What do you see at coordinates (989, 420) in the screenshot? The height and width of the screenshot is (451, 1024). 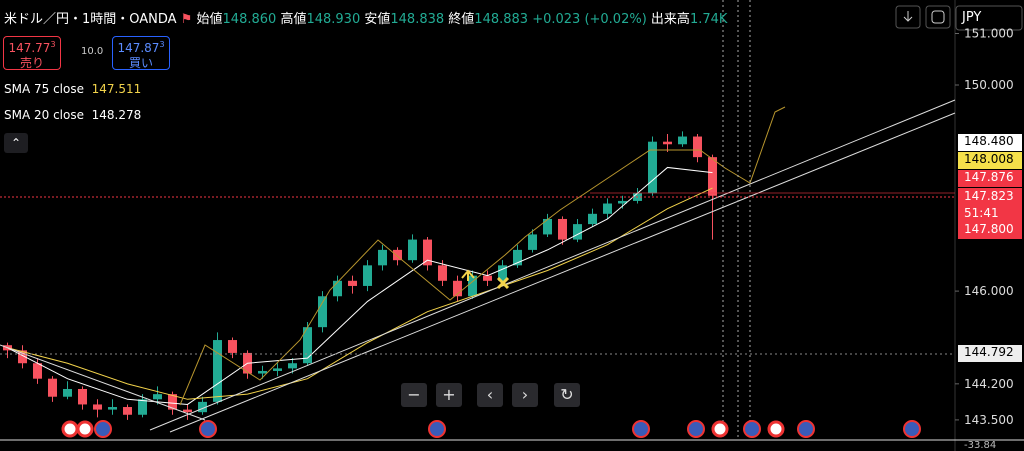 I see `y-tick-label: 143.500` at bounding box center [989, 420].